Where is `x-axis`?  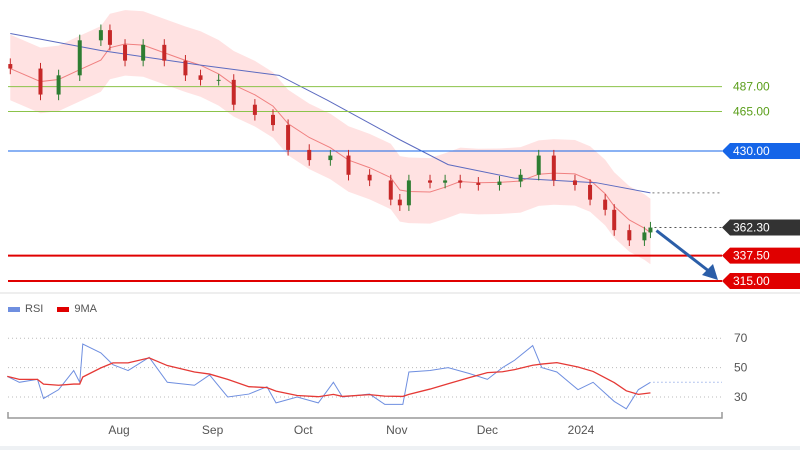 x-axis is located at coordinates (365, 415).